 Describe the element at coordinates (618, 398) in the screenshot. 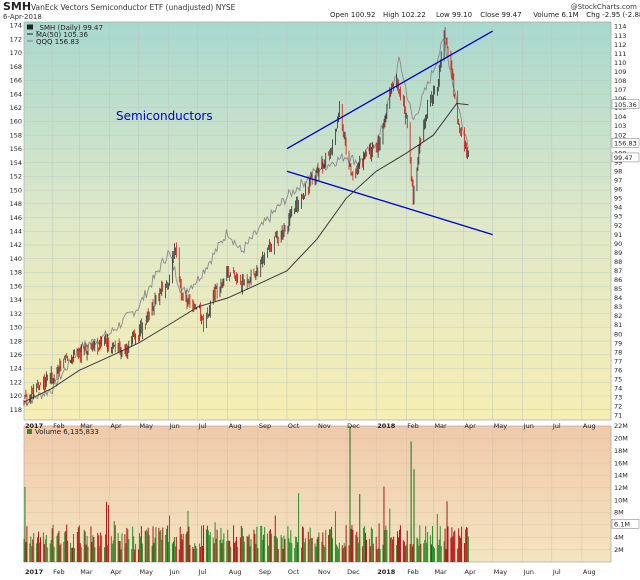

I see `right-axis-tick: 73` at that location.